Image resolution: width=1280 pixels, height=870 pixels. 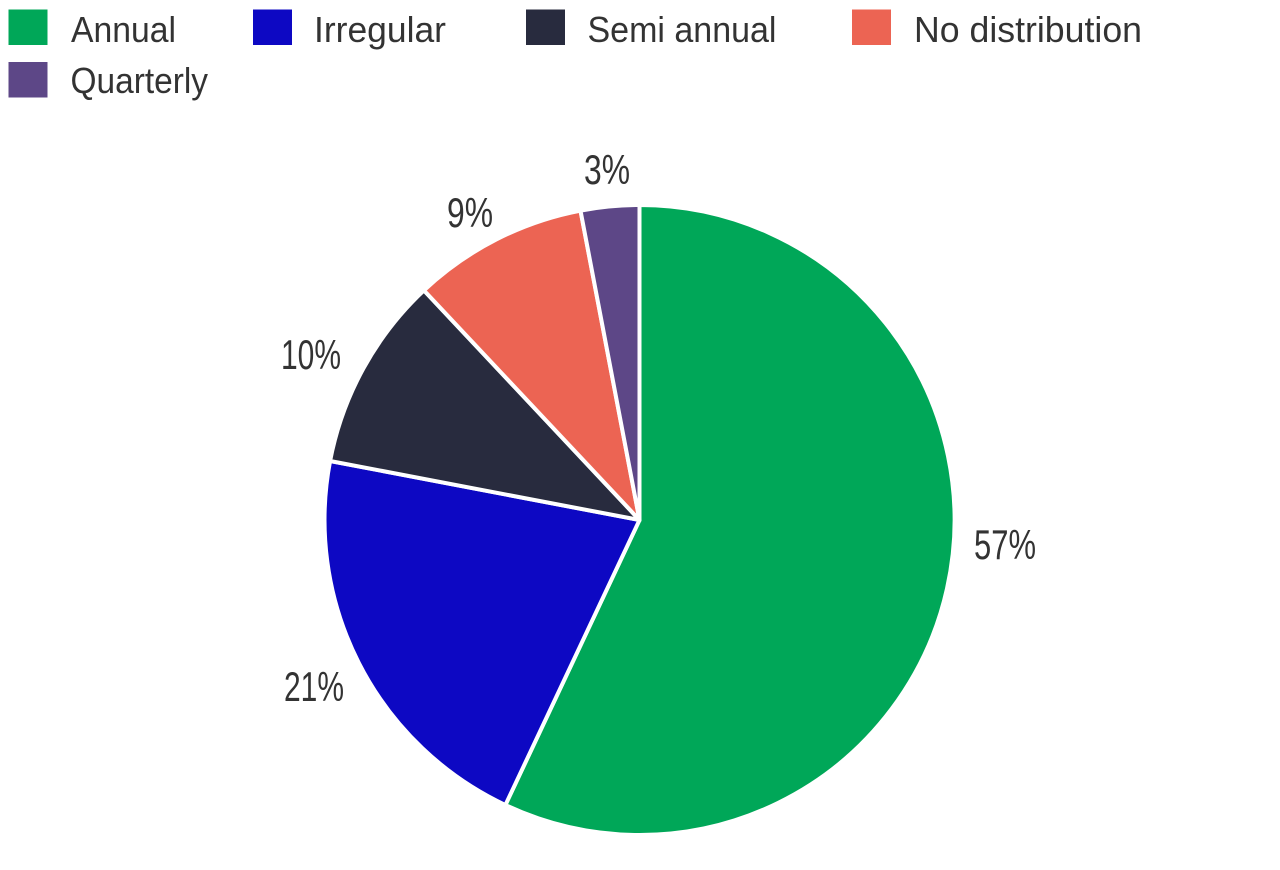 What do you see at coordinates (1005, 544) in the screenshot?
I see `svg-text: 57%` at bounding box center [1005, 544].